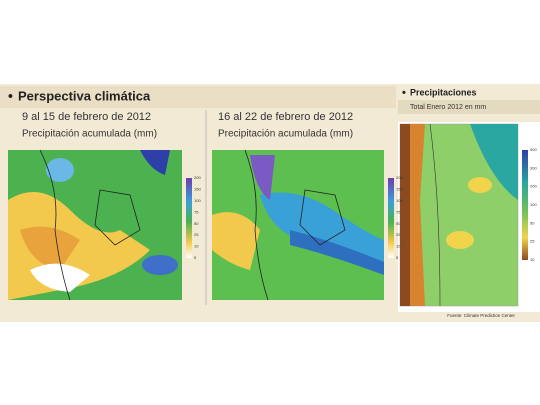 This screenshot has width=540, height=405. I want to click on header-bar, so click(198, 97).